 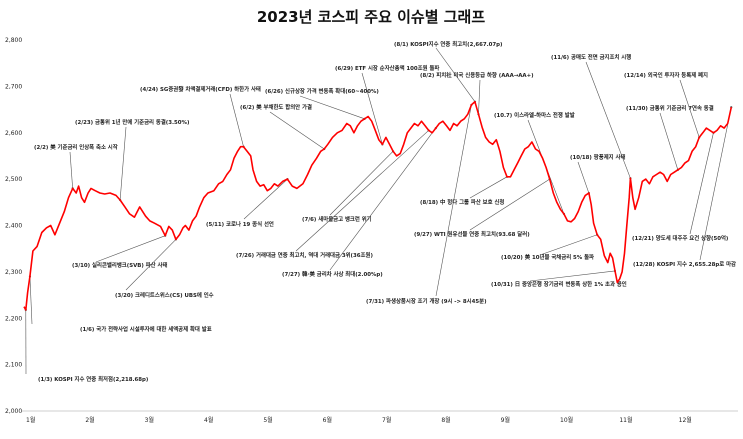 What do you see at coordinates (13, 86) in the screenshot?
I see `y-tick-label: 2,700` at bounding box center [13, 86].